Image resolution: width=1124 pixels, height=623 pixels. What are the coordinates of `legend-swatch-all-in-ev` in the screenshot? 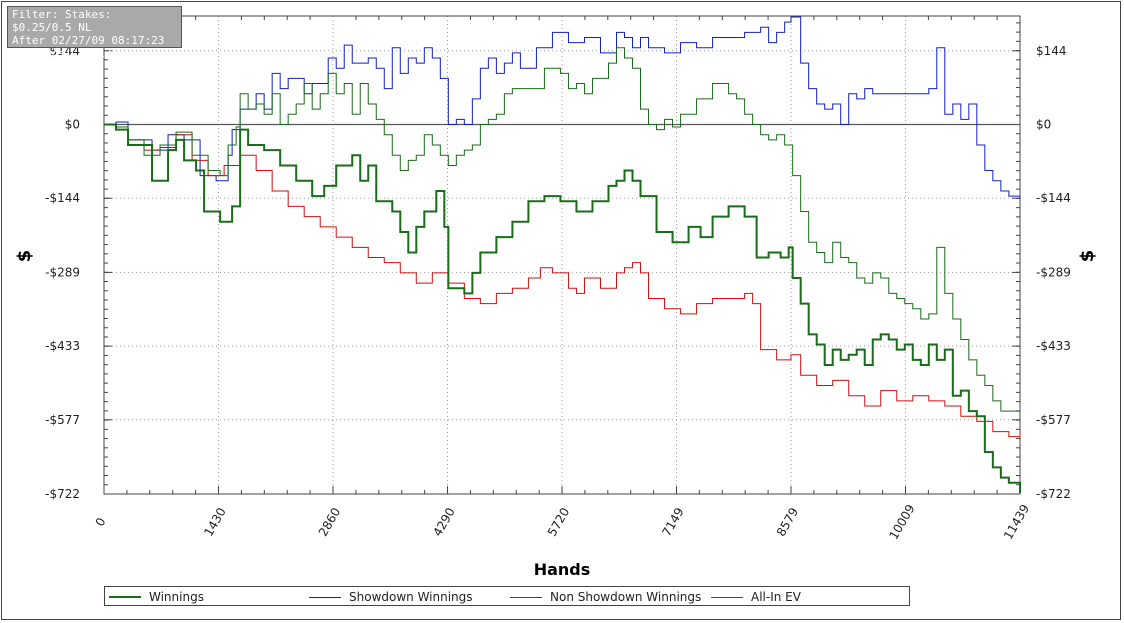 It's located at (727, 597).